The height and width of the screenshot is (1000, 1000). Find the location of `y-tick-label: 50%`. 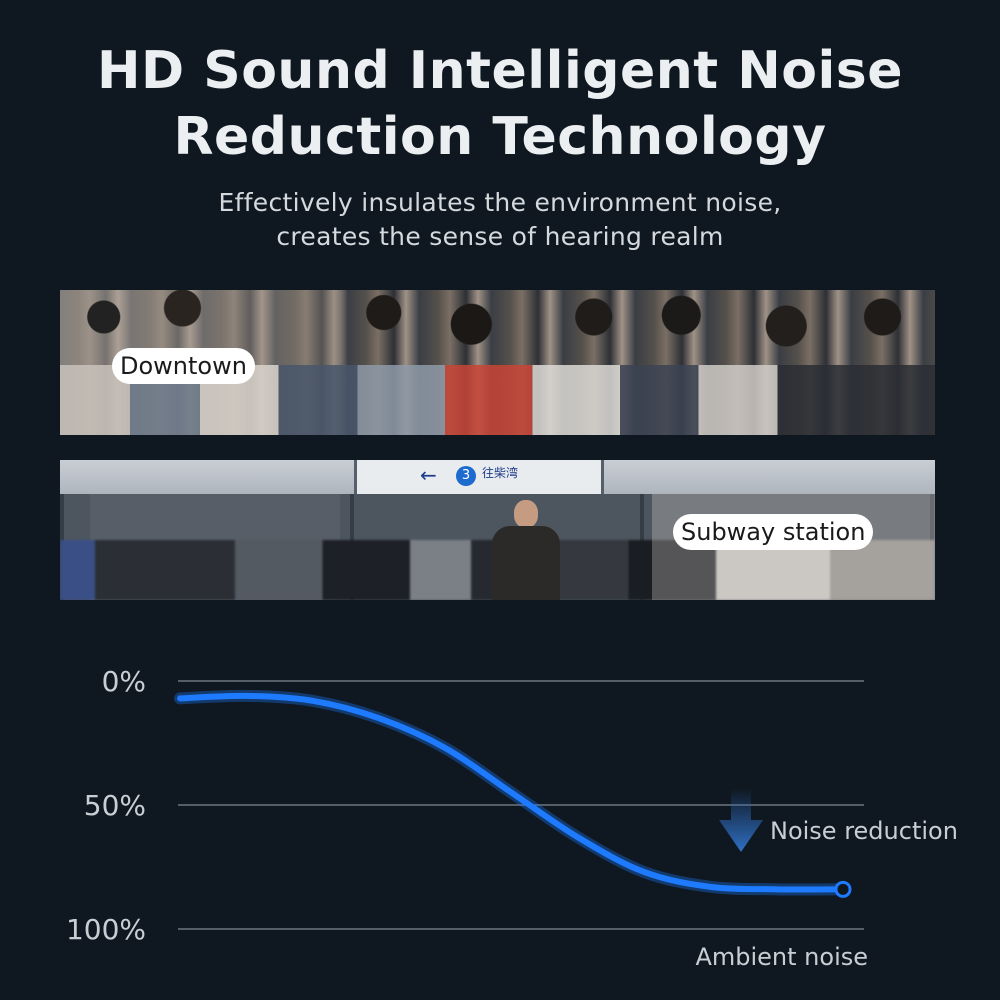

y-tick-label: 50% is located at coordinates (115, 805).